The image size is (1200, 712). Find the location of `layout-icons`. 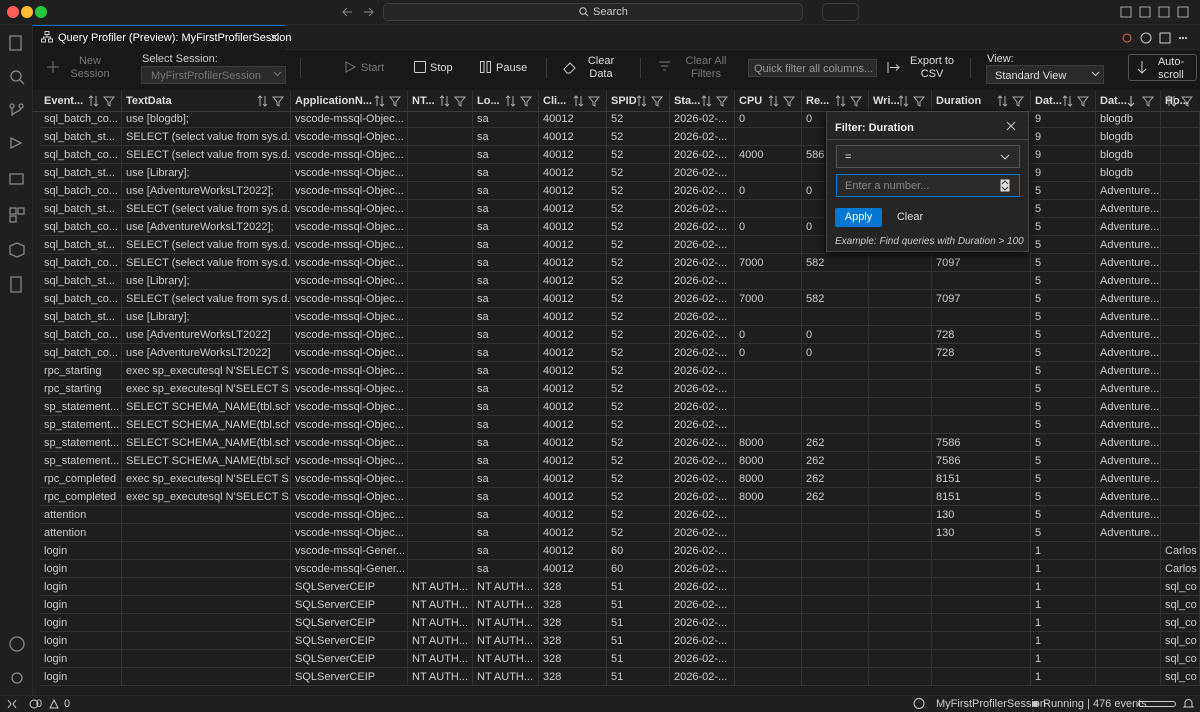

layout-icons is located at coordinates (1157, 12).